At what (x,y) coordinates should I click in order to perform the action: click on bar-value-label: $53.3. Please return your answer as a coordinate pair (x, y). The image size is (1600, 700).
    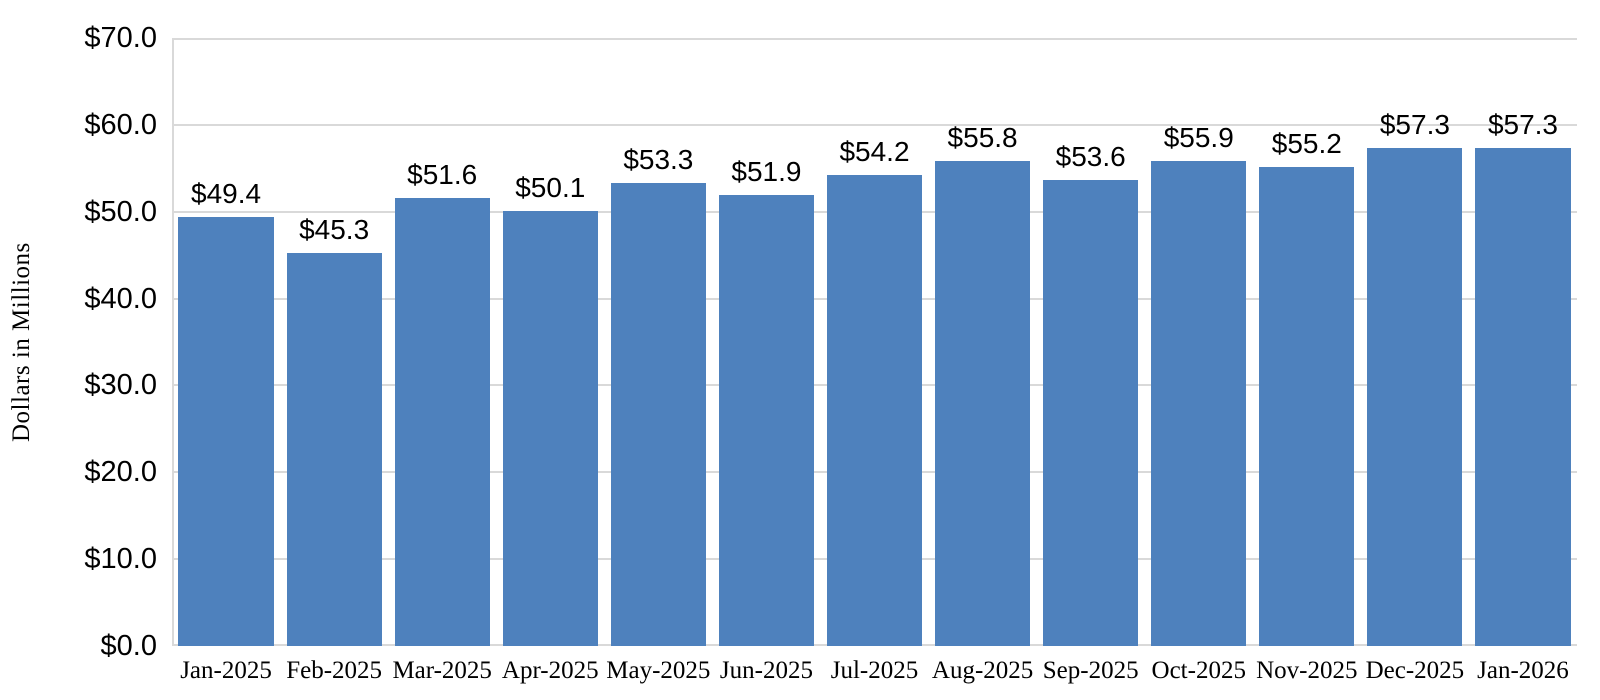
    Looking at the image, I should click on (658, 160).